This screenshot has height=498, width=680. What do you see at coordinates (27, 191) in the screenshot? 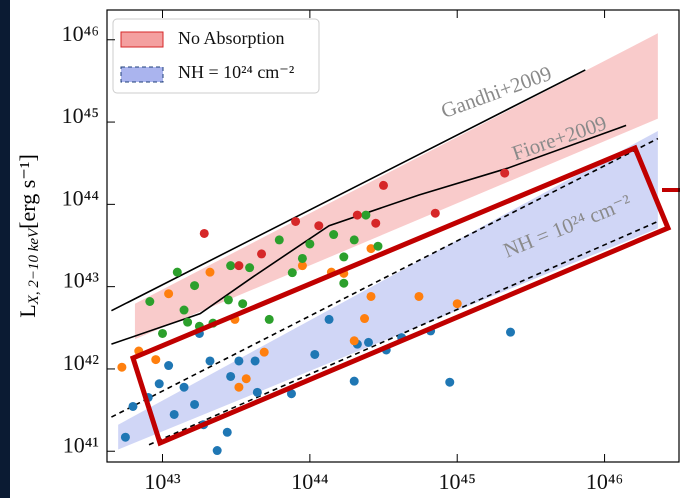
I see `y-label-unit: [erg s⁻¹]` at bounding box center [27, 191].